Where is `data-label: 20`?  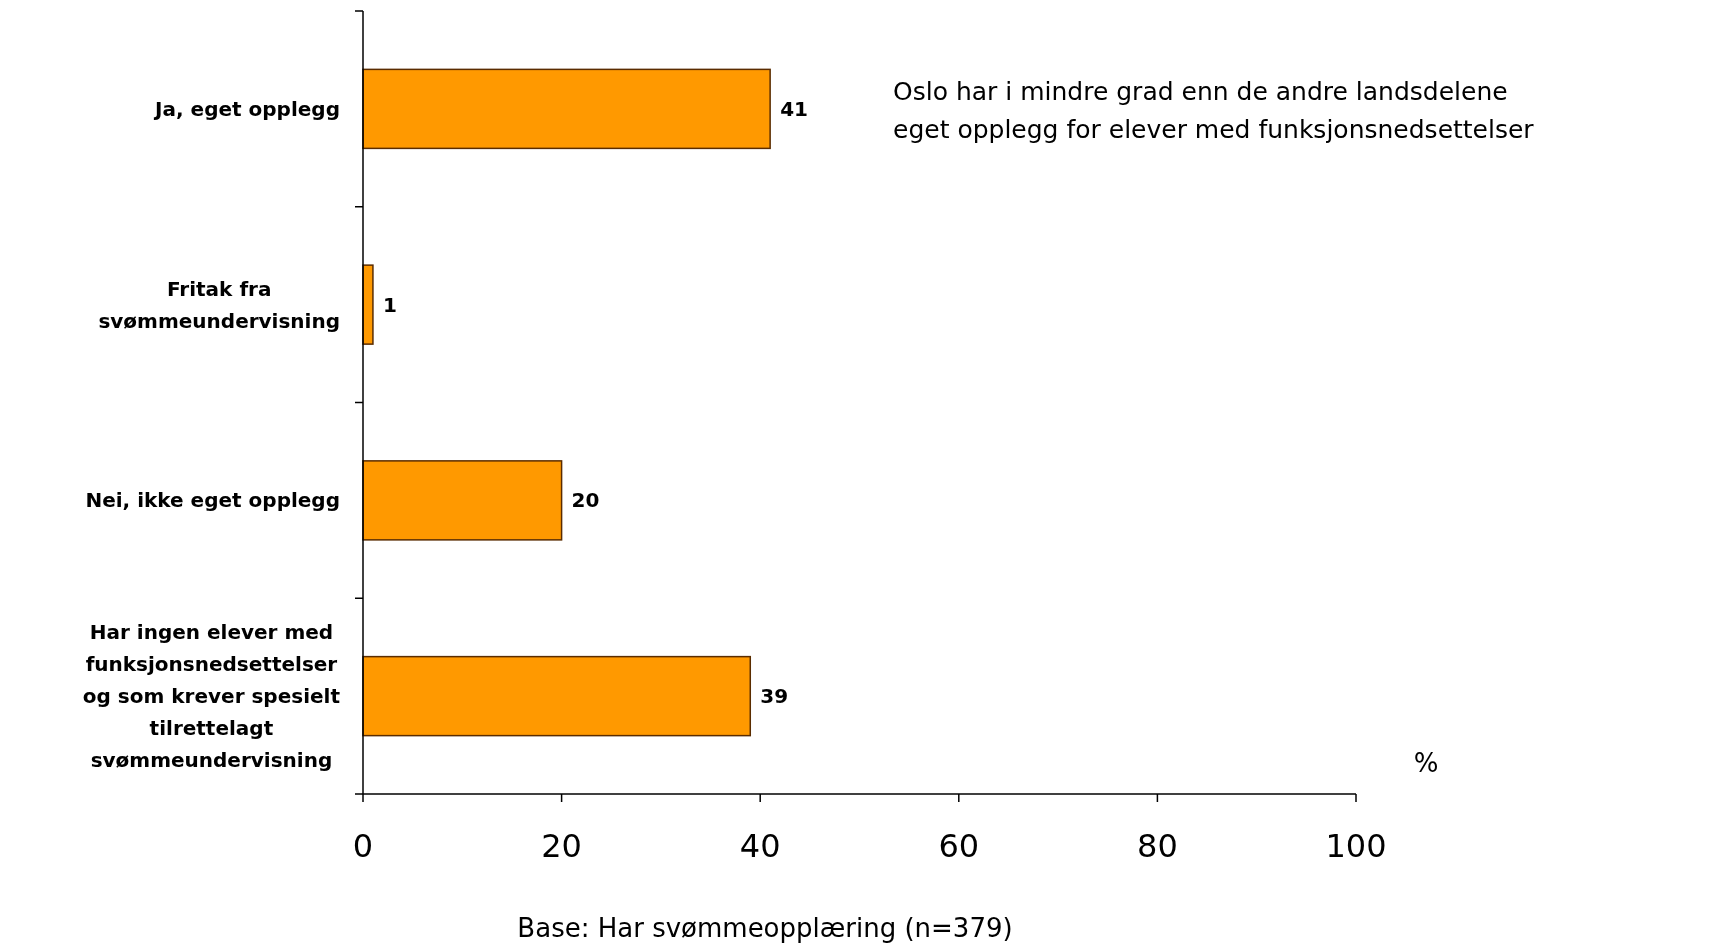 data-label: 20 is located at coordinates (585, 500).